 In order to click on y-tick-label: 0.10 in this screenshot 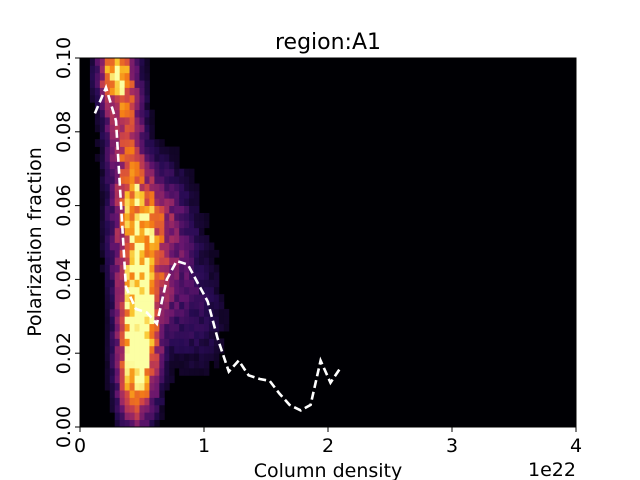, I will do `click(64, 58)`.